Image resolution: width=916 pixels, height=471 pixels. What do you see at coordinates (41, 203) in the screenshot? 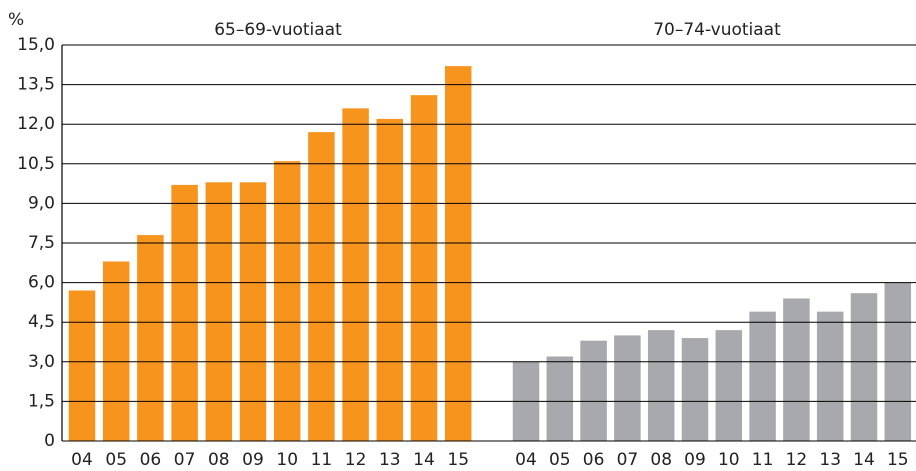
I see `y-tick-label: 9,0` at bounding box center [41, 203].